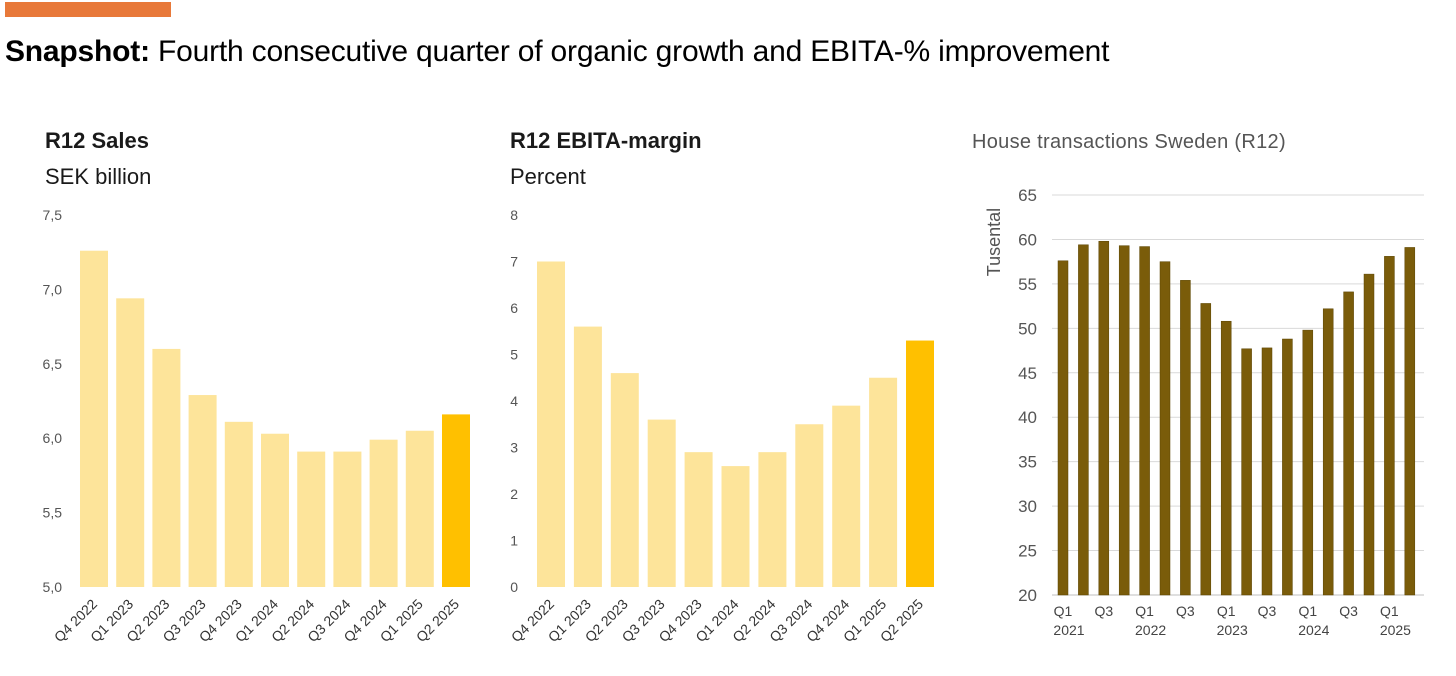  I want to click on house-y-tick-label: 20, so click(1027, 595).